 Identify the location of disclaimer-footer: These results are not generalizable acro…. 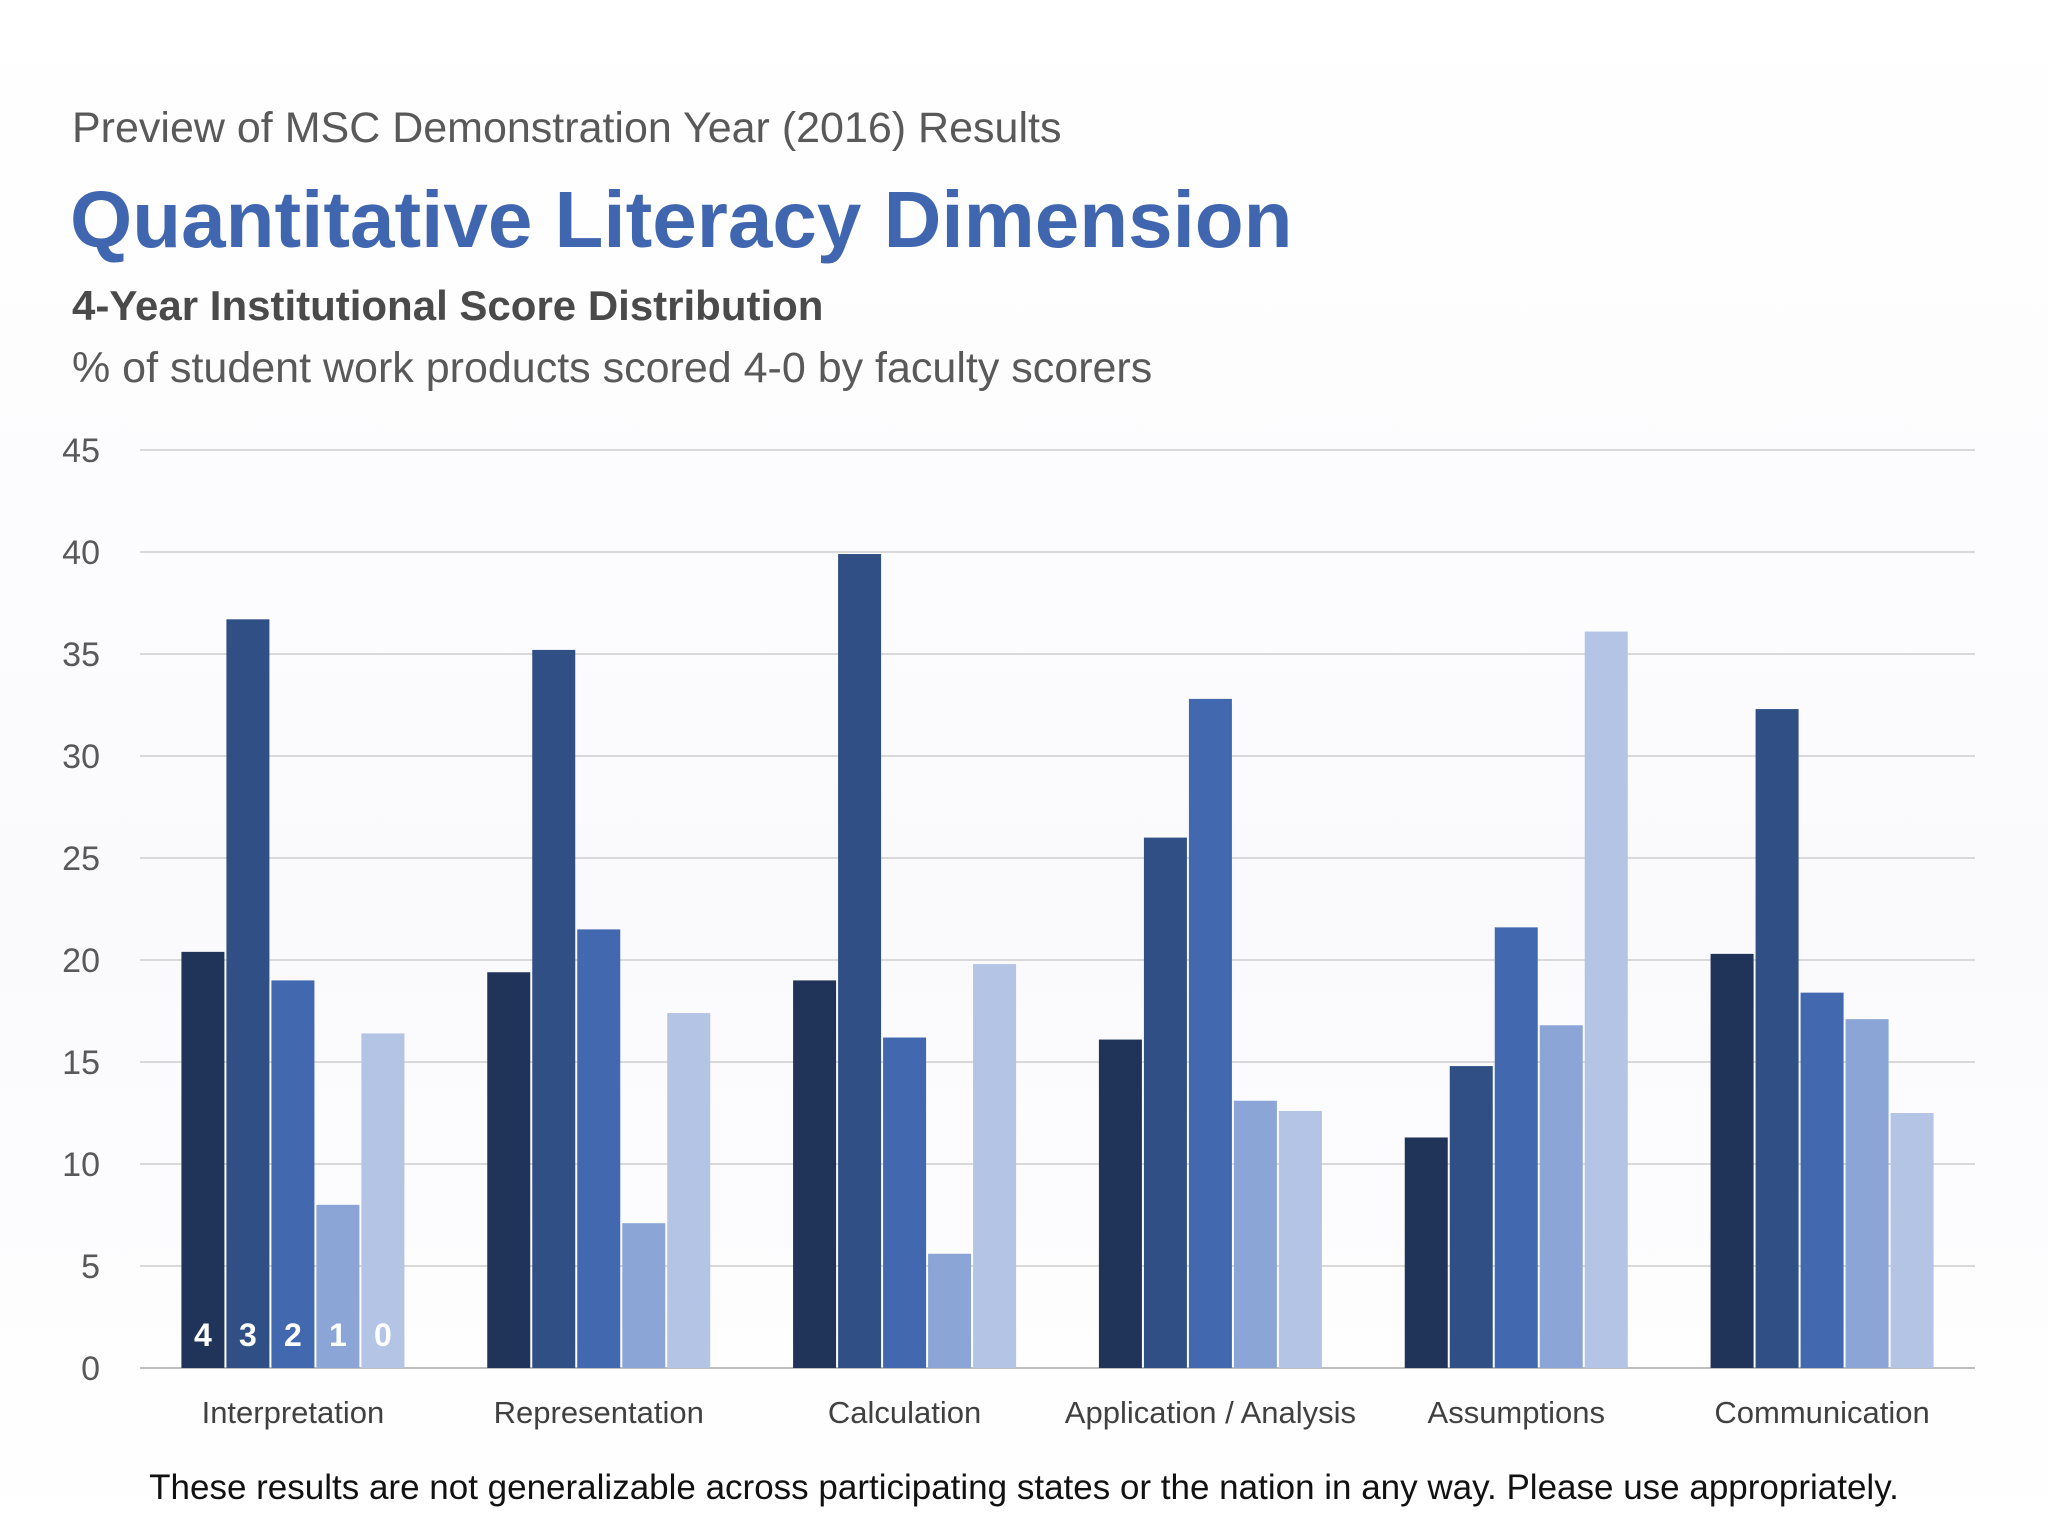
(1024, 1487).